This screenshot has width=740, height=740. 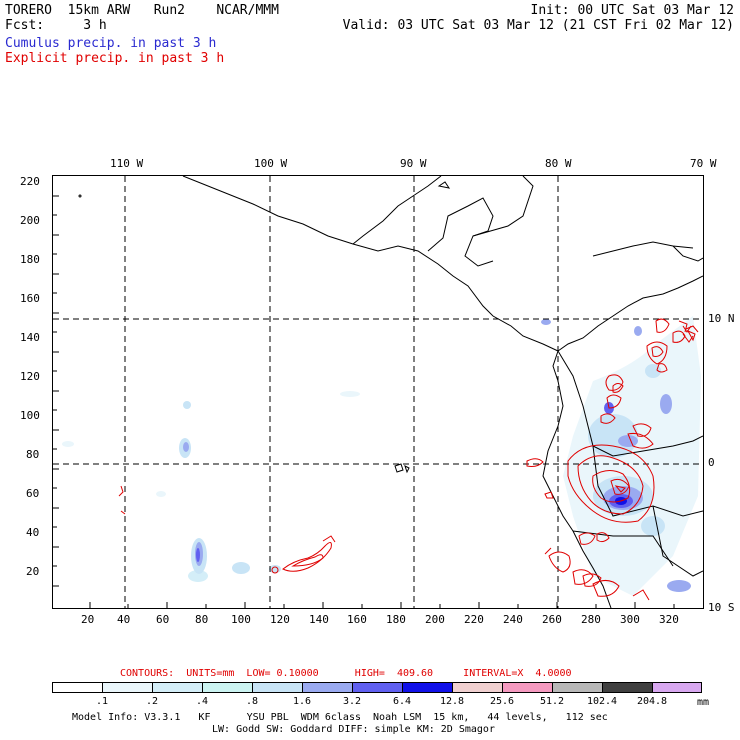 I want to click on y-tick: 200, so click(x=30, y=220).